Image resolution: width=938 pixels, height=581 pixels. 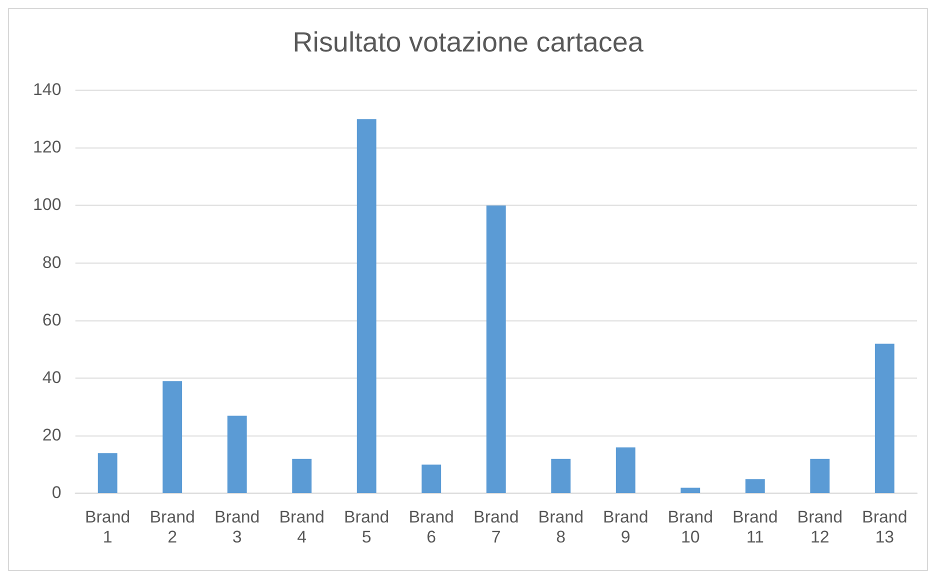 I want to click on x-tick-label: Brand 7, so click(x=496, y=527).